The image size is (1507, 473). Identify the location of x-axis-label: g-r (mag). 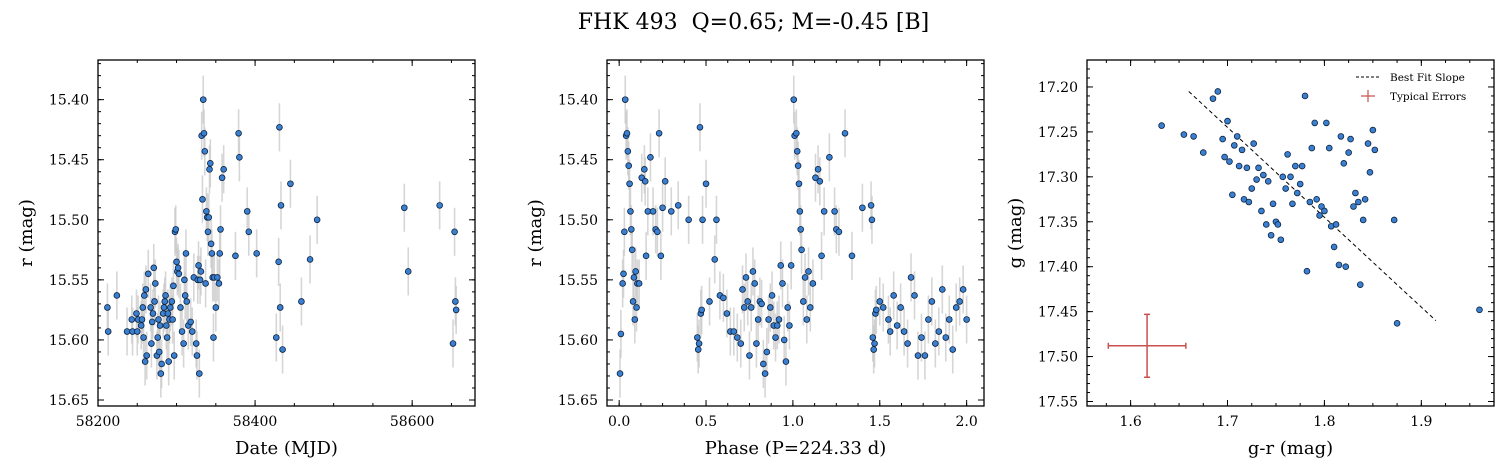
(1290, 448).